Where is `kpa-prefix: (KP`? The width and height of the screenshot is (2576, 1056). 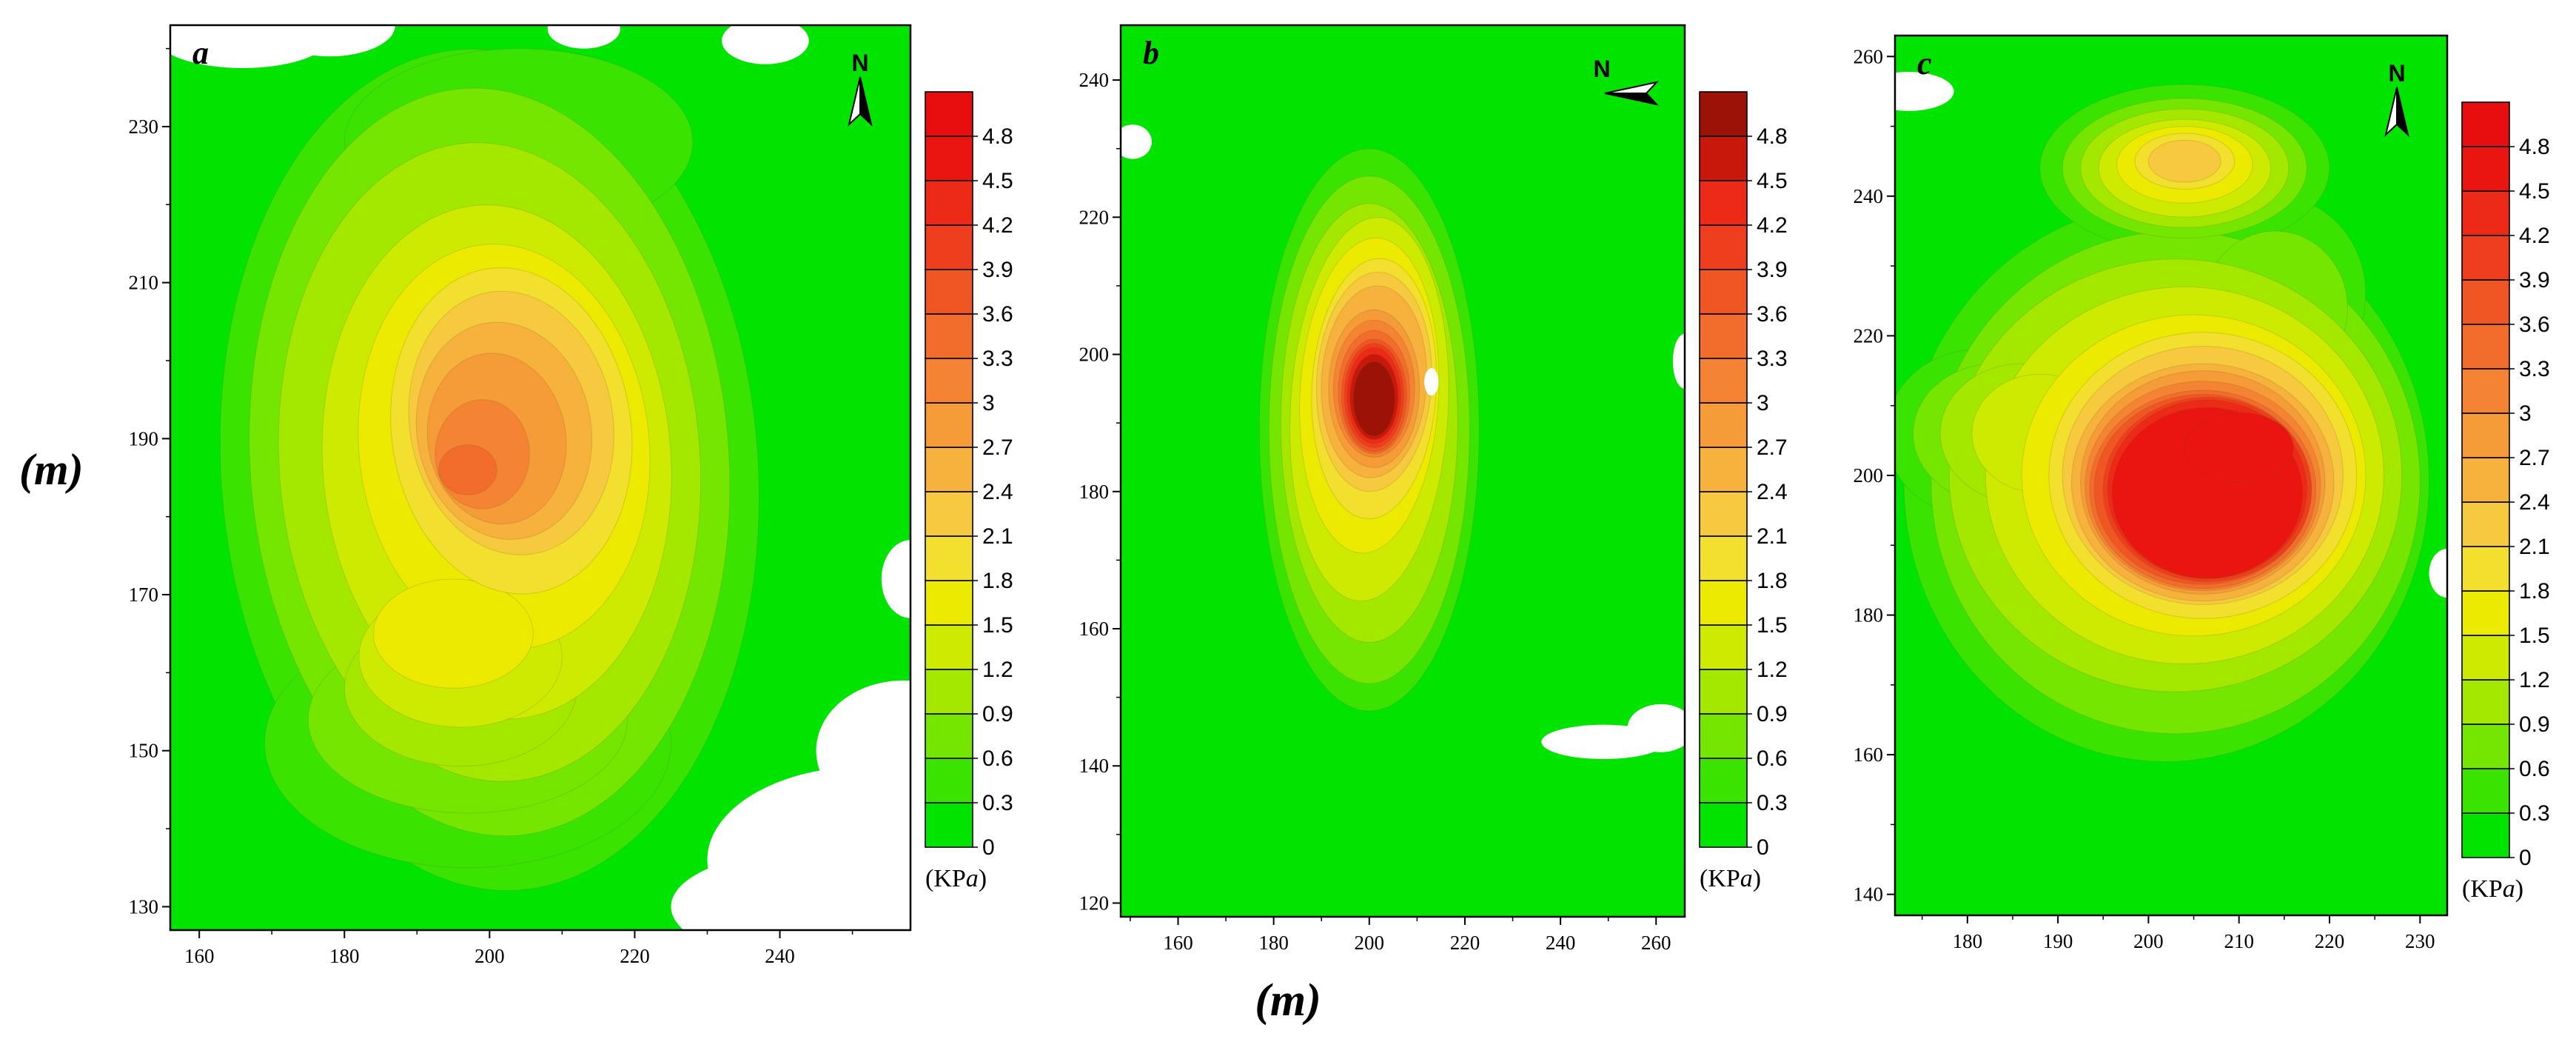 kpa-prefix: (KP is located at coordinates (945, 878).